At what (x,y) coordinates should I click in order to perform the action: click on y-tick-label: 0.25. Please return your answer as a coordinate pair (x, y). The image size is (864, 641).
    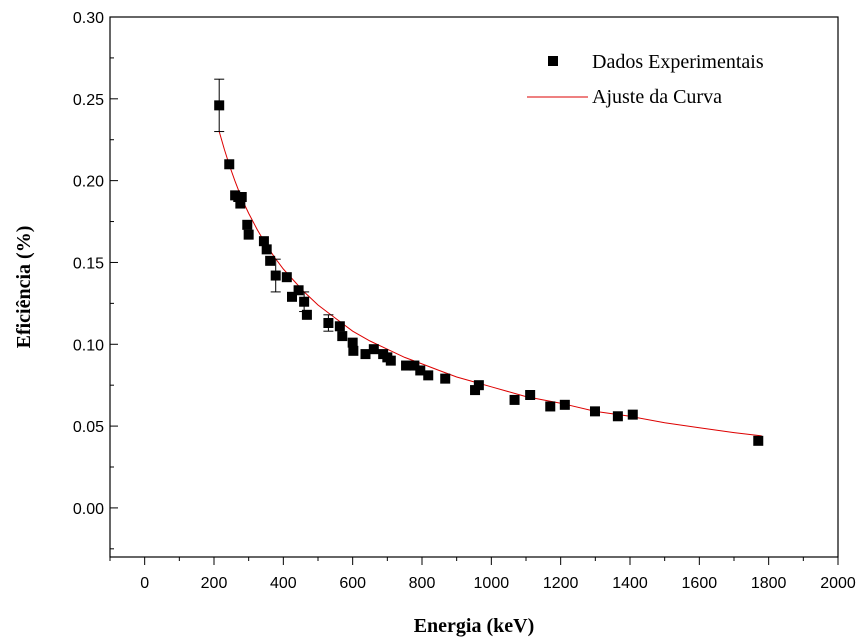
    Looking at the image, I should click on (88, 100).